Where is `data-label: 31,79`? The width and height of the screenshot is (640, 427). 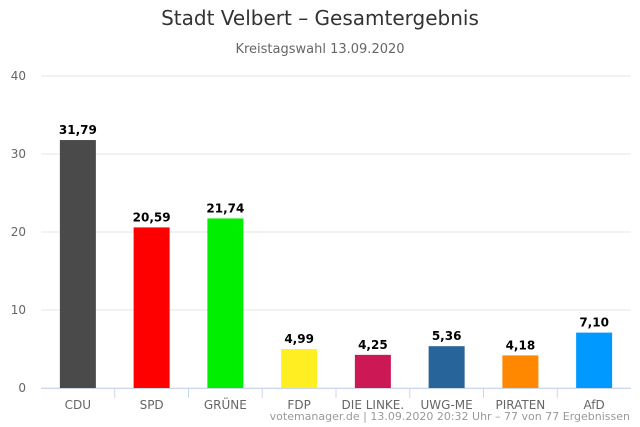 data-label: 31,79 is located at coordinates (78, 130).